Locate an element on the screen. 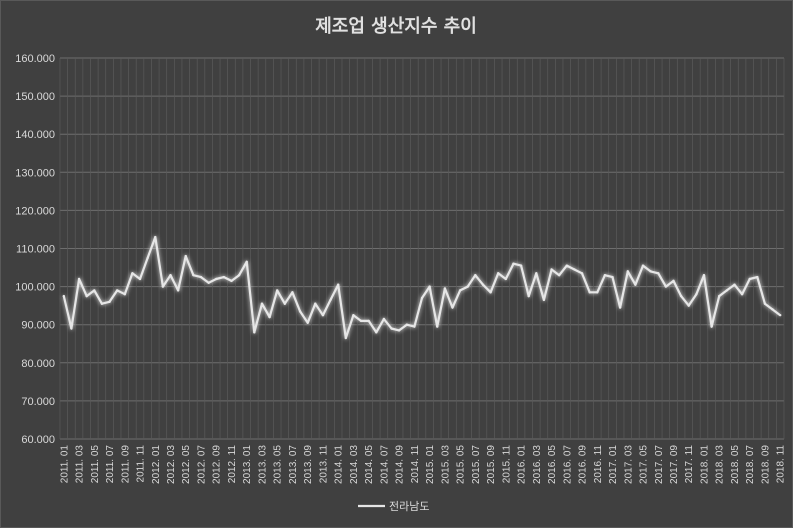 The height and width of the screenshot is (528, 793). x-tick-label: 2013. 11 is located at coordinates (323, 464).